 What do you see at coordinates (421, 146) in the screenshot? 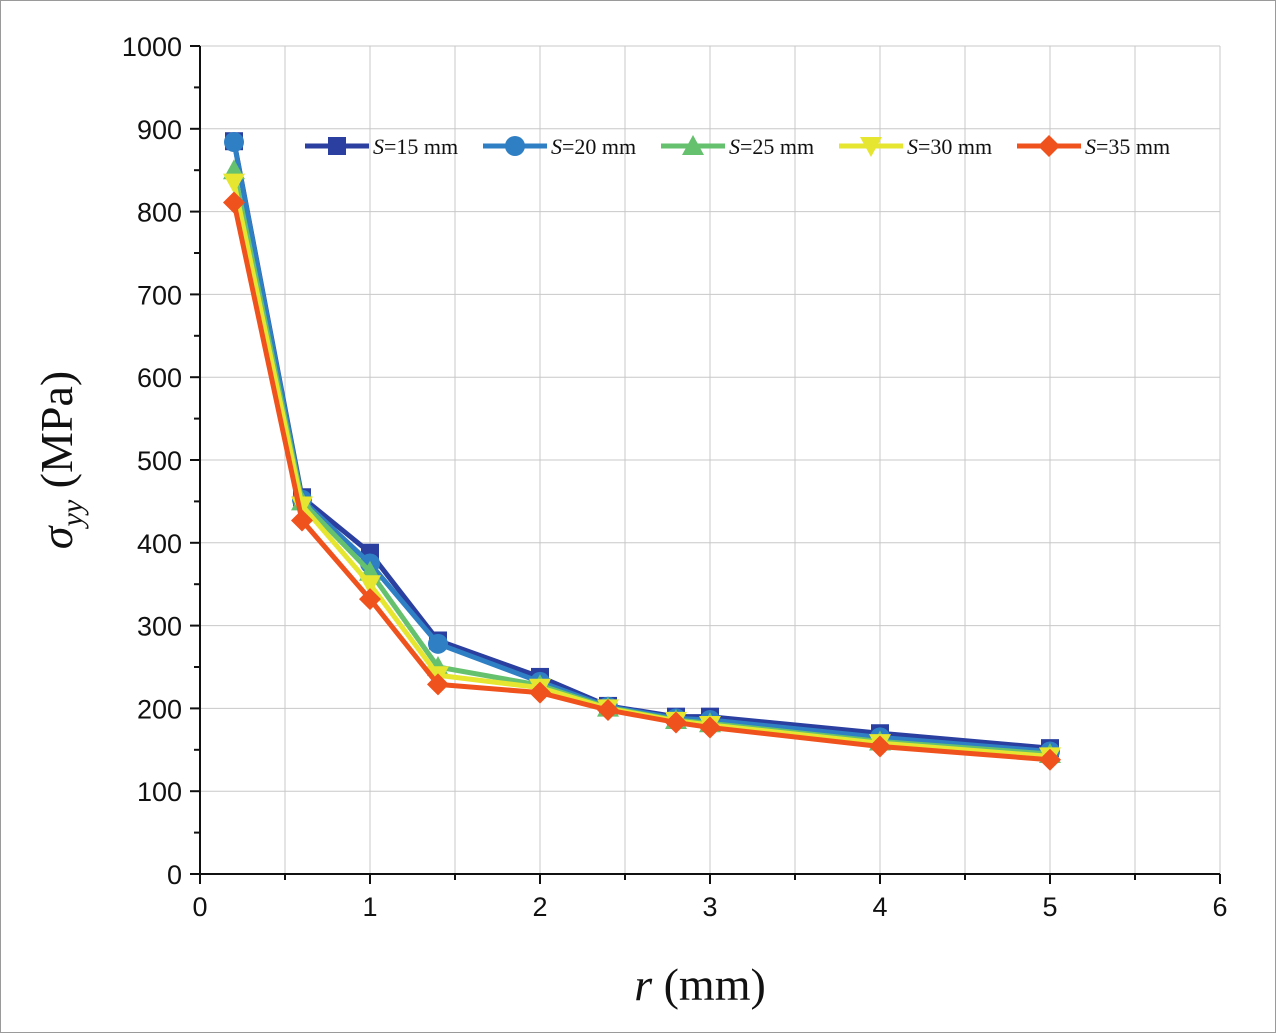
I see `legend-label-text: =15 mm` at bounding box center [421, 146].